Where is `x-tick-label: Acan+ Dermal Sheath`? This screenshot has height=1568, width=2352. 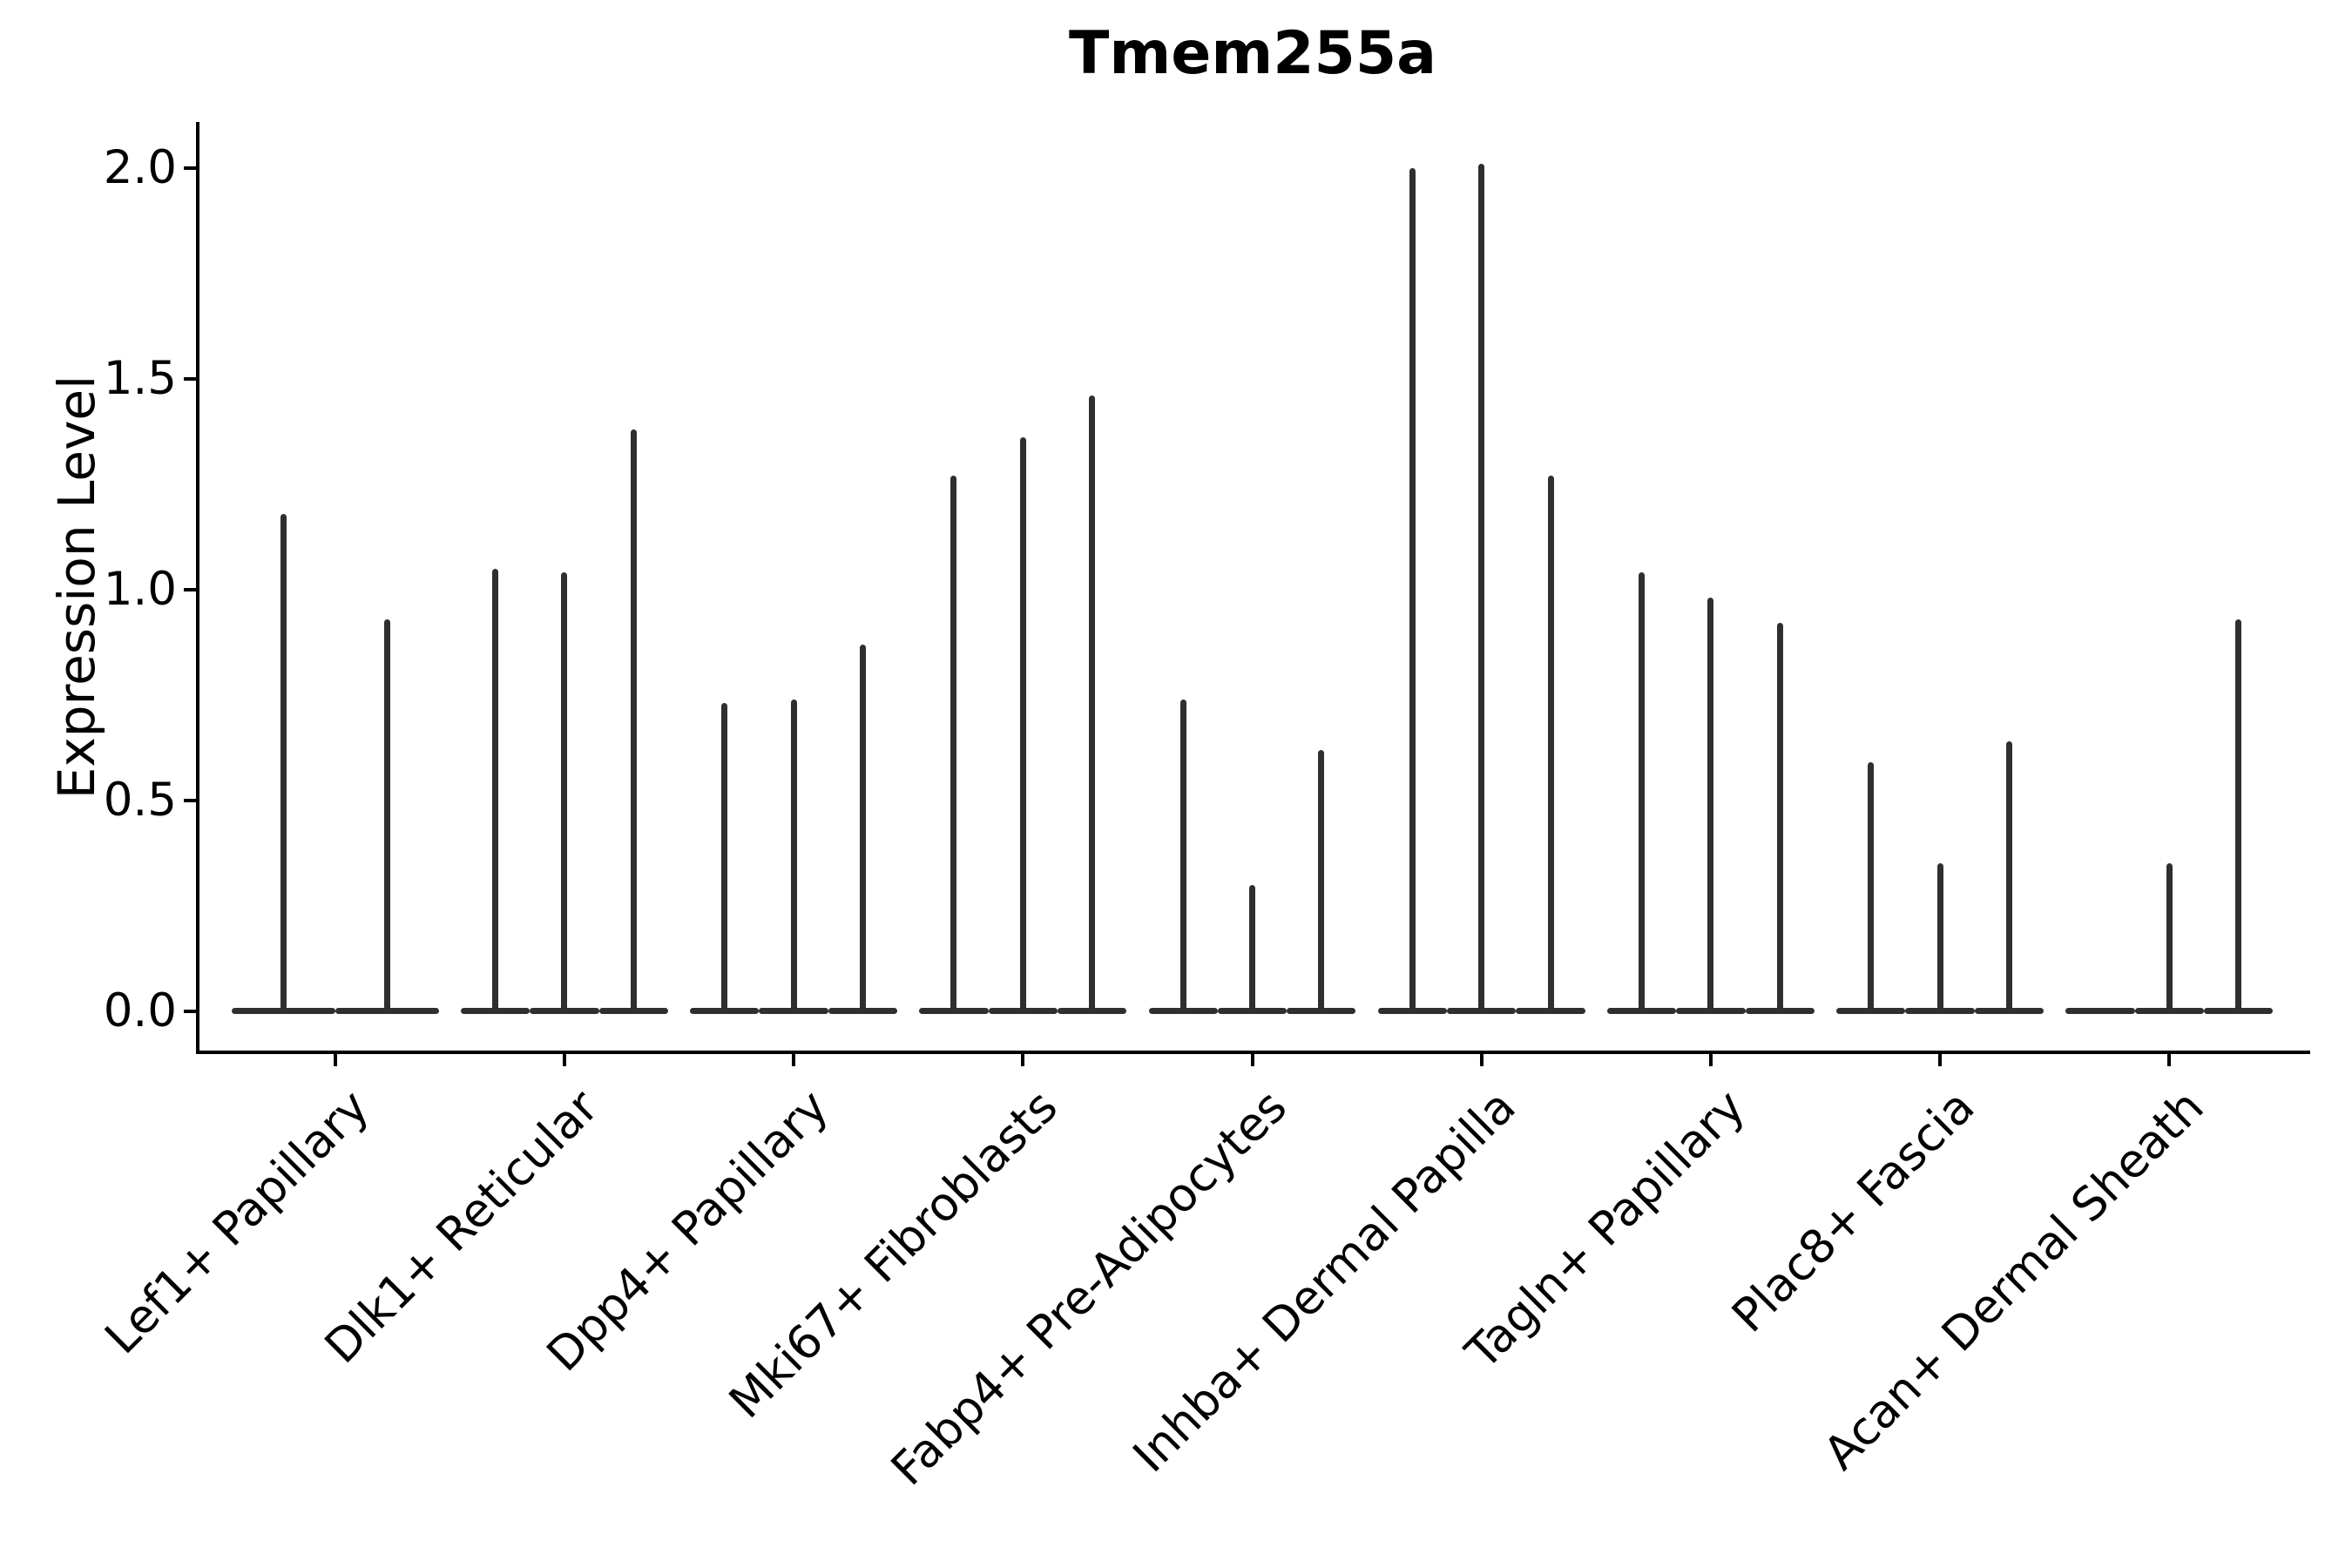 x-tick-label: Acan+ Dermal Sheath is located at coordinates (2014, 1280).